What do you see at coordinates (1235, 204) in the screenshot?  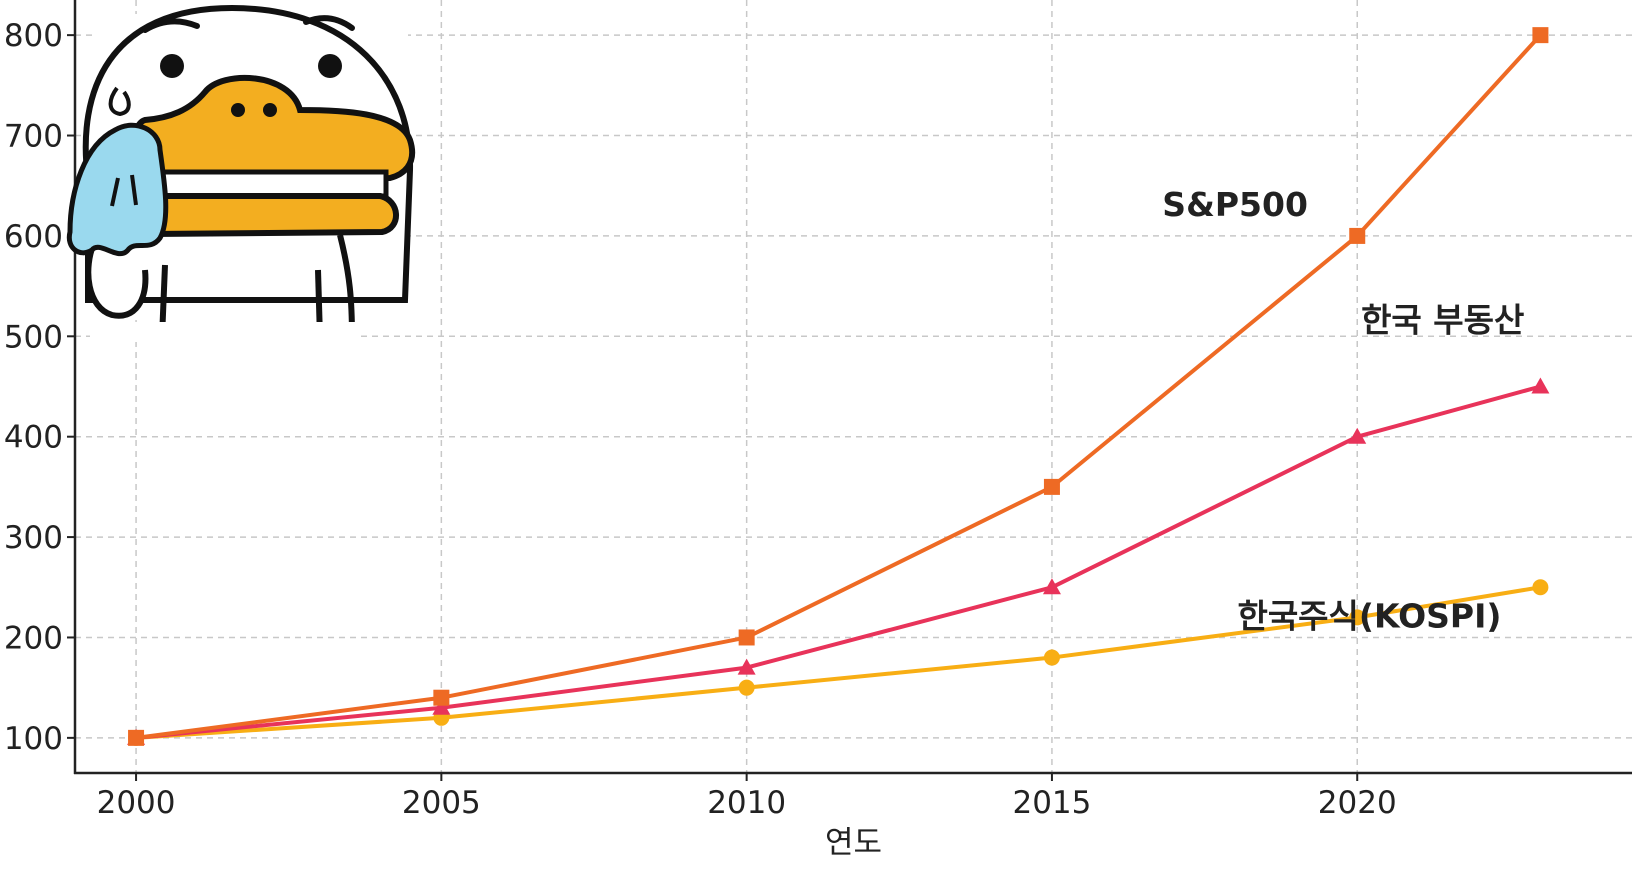 I see `series-label: S&P500` at bounding box center [1235, 204].